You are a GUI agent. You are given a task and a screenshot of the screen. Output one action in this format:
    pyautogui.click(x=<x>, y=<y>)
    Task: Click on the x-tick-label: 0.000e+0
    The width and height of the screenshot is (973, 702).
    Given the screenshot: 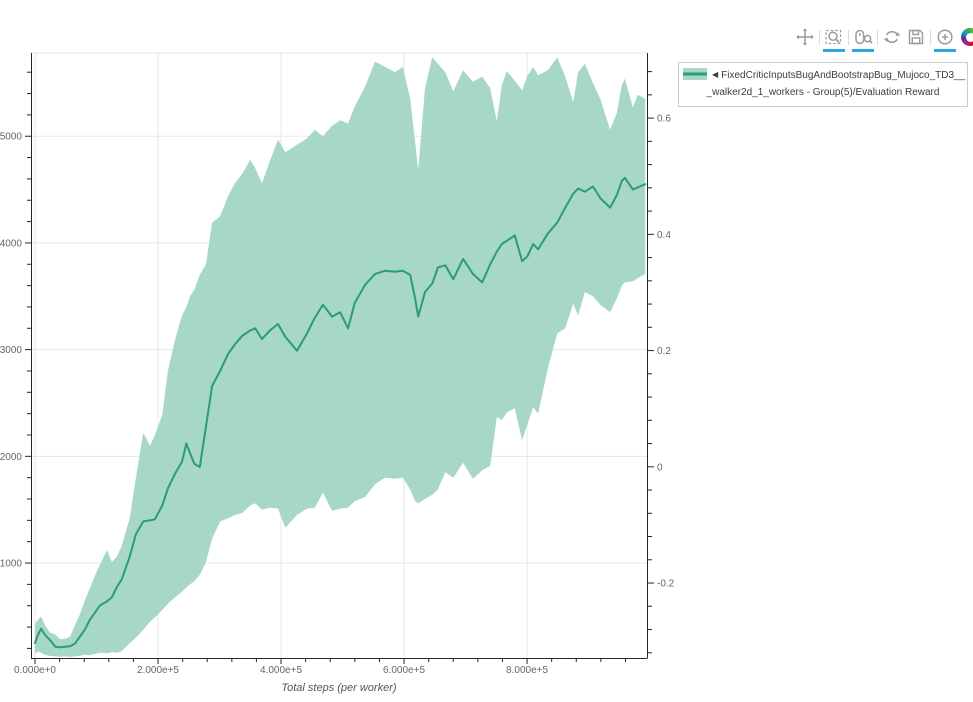 What is the action you would take?
    pyautogui.click(x=35, y=670)
    